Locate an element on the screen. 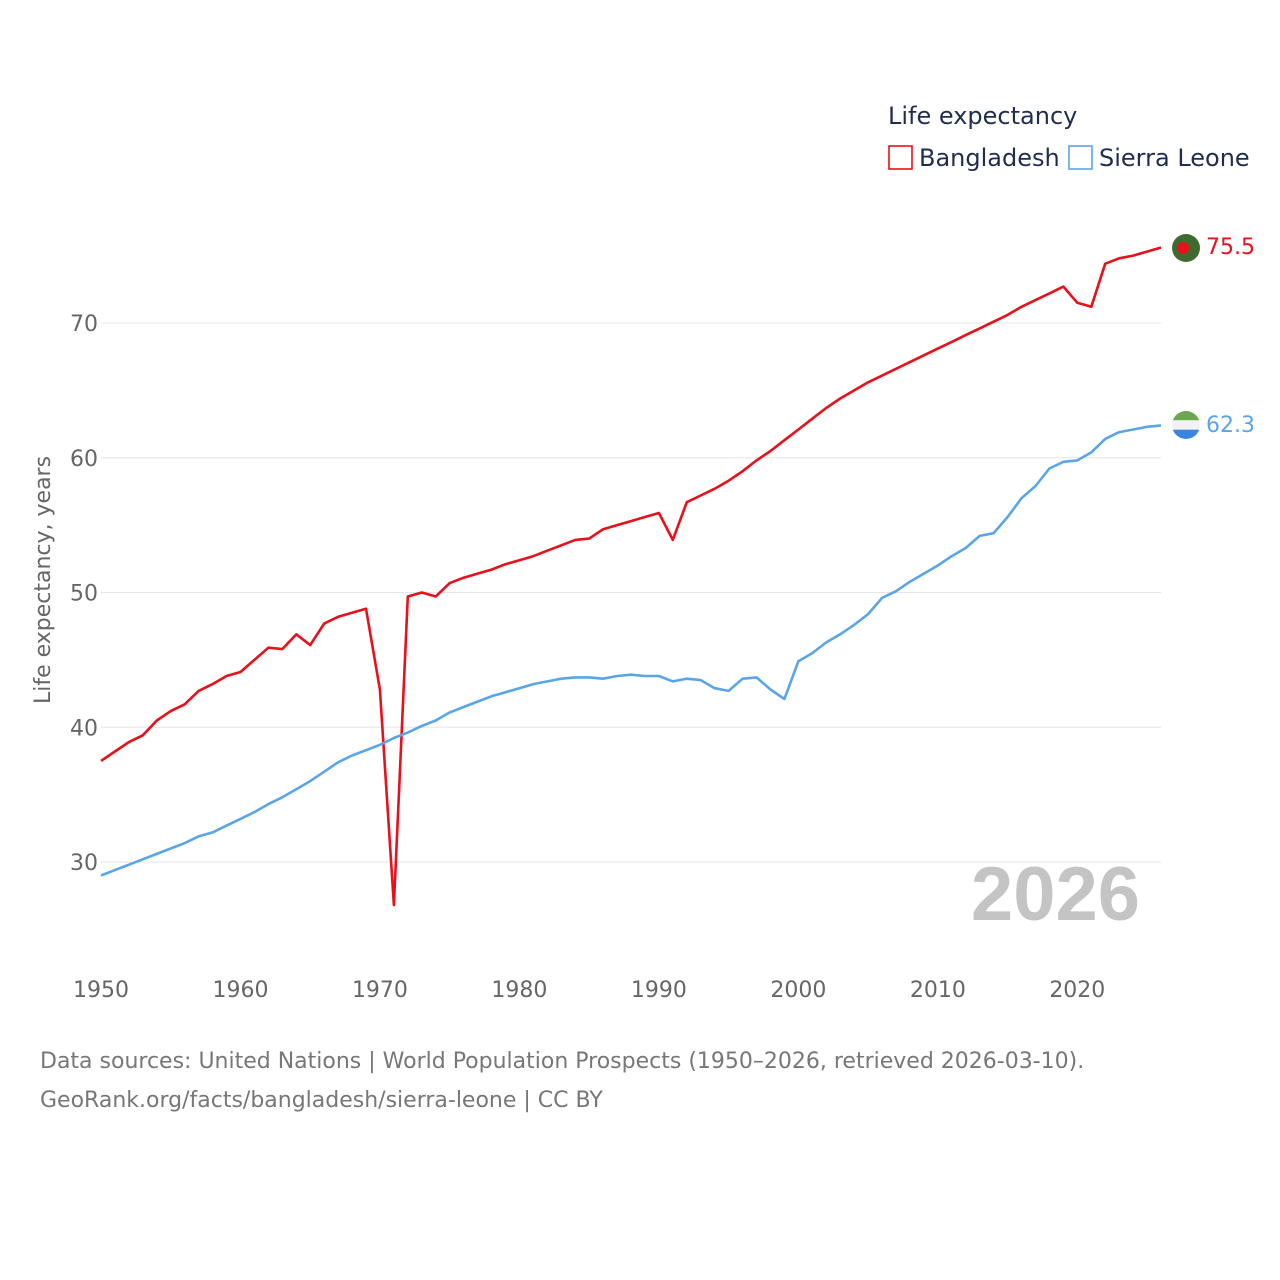 The height and width of the screenshot is (1280, 1280). y-tick-label-60: 60 is located at coordinates (84, 459).